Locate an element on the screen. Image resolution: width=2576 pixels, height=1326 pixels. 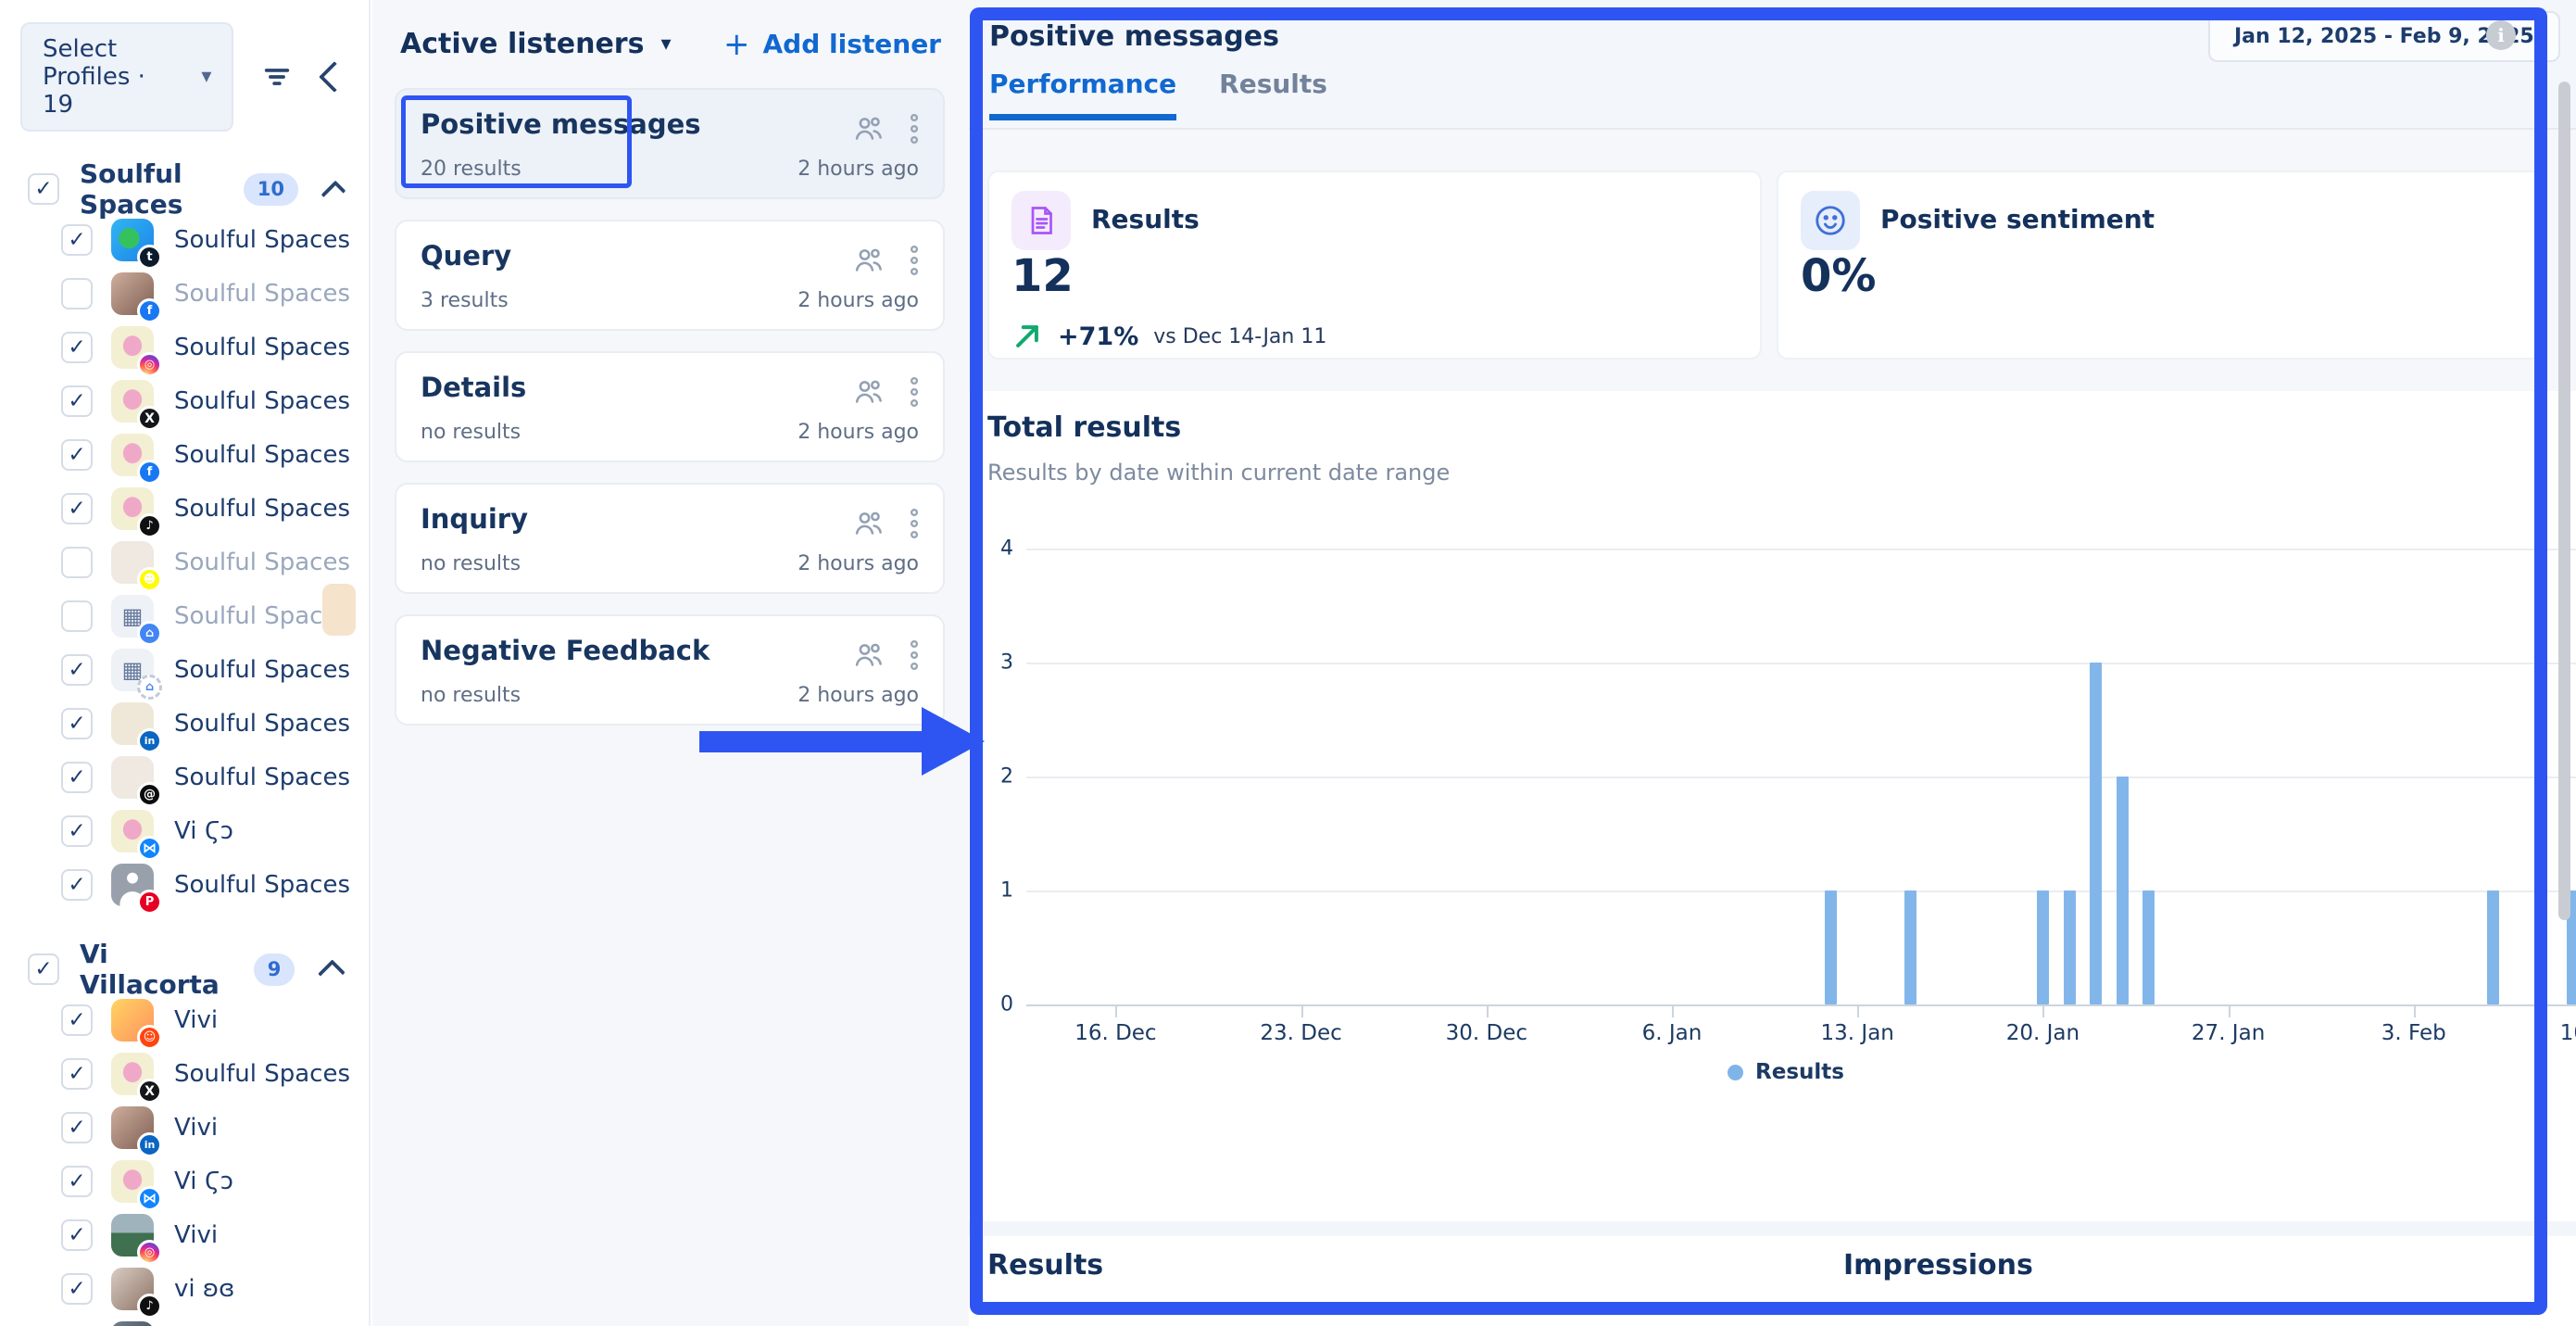
stray-tooltip-fragment is located at coordinates (339, 610).